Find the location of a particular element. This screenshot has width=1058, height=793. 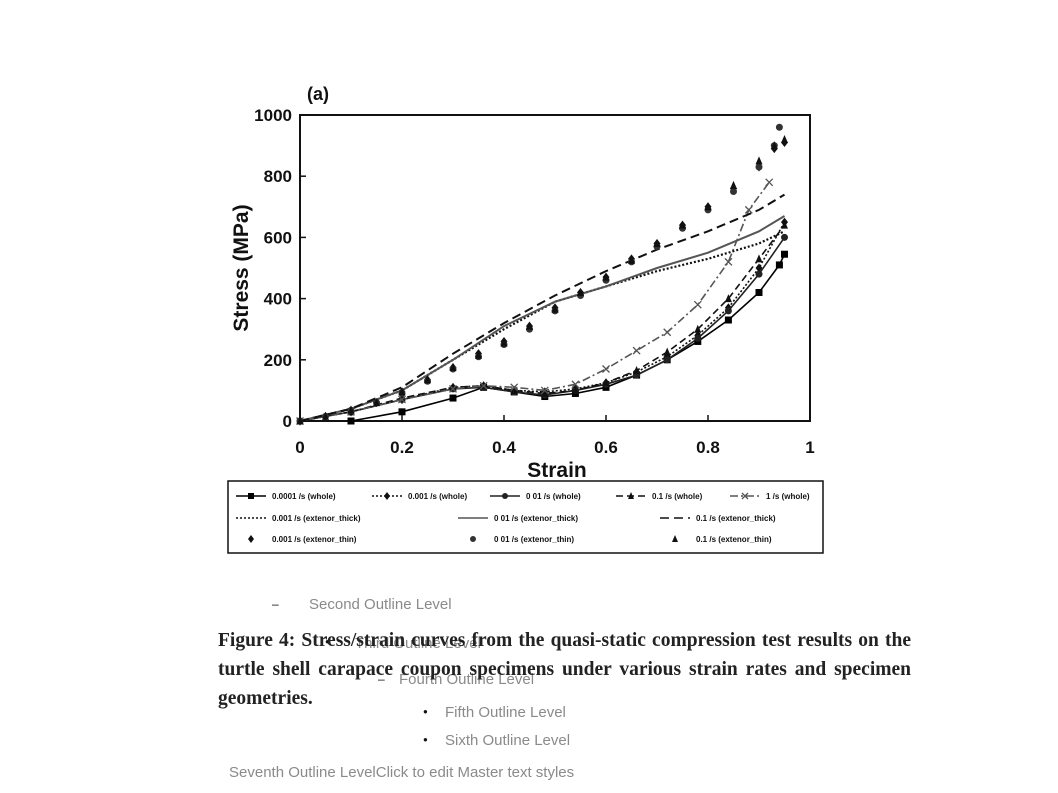

legend-label: 0.1 /s (extenor_thick) is located at coordinates (736, 518).